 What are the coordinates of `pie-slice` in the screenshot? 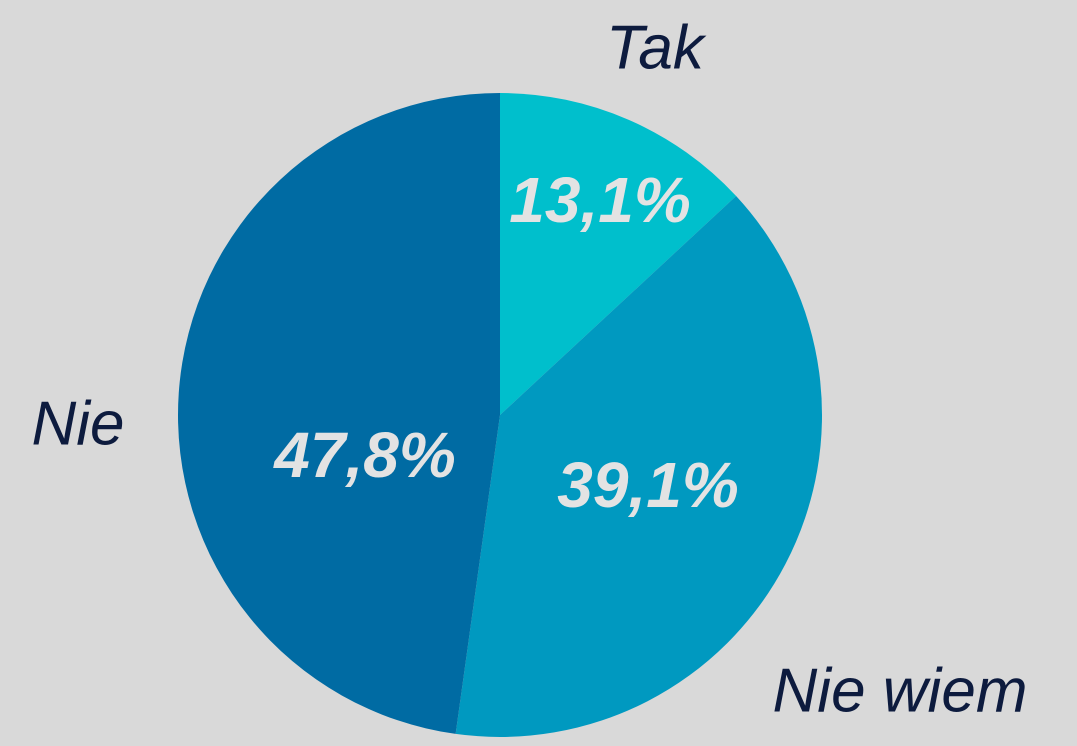 It's located at (618, 254).